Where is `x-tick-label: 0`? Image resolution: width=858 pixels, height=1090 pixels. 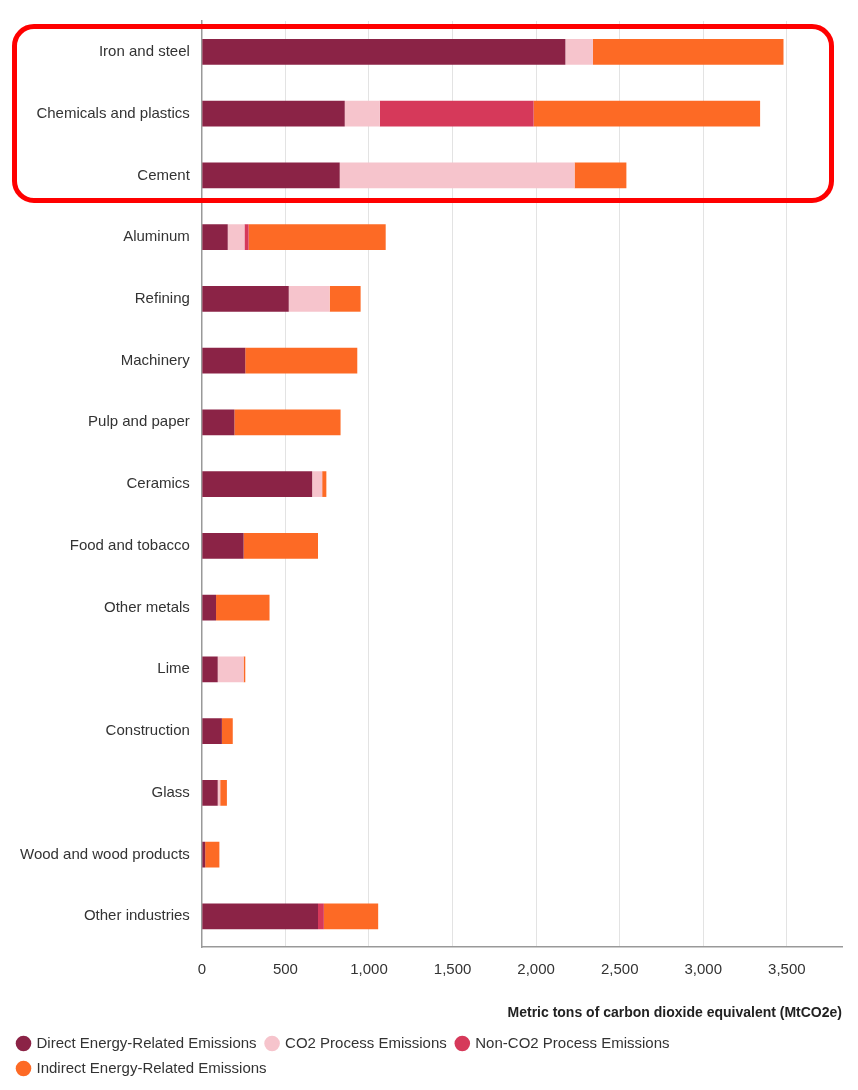
x-tick-label: 0 is located at coordinates (202, 969).